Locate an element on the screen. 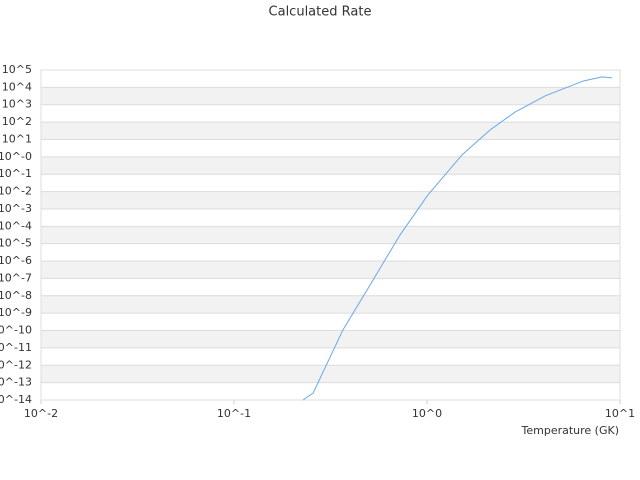 The height and width of the screenshot is (480, 640). y-tick-label: 10^-5 is located at coordinates (16, 243).